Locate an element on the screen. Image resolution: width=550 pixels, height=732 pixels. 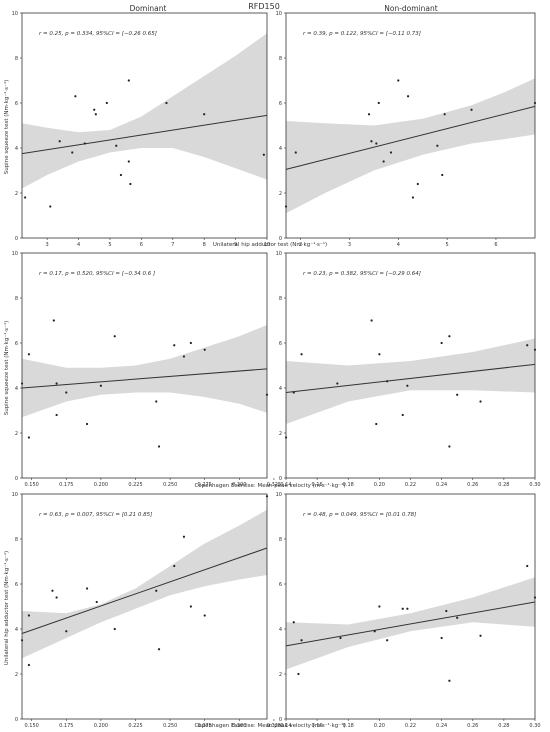
row1-ylabel: Supine squeeze test (Nm·kg⁻¹·s⁻¹) is located at coordinates (6, 127).